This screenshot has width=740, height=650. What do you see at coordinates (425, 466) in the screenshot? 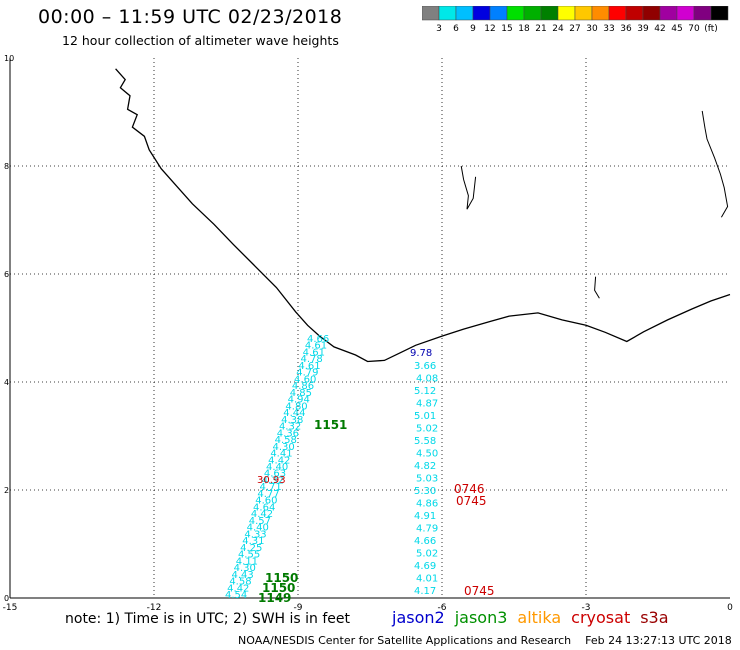
I see `swh-label: 4.82` at bounding box center [425, 466].